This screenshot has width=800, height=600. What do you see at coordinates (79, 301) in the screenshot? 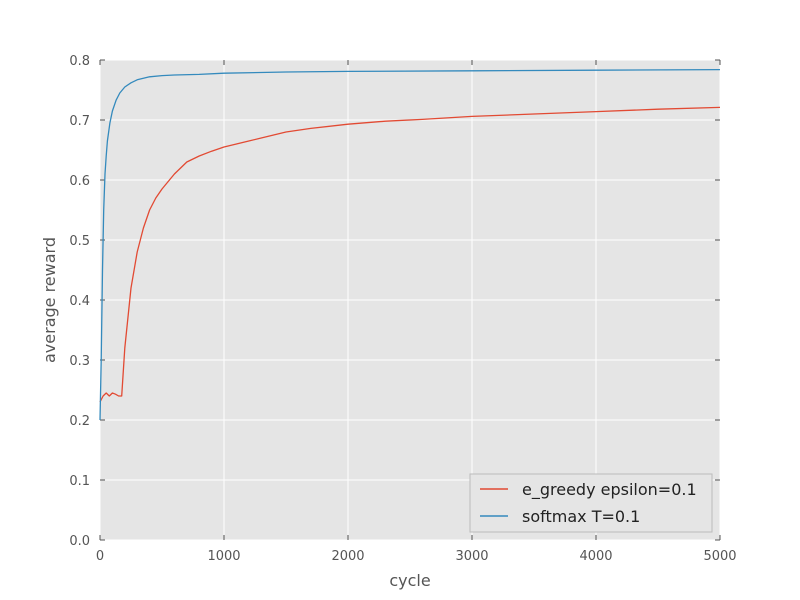
I see `y-tick-label: 0.4` at bounding box center [79, 301].